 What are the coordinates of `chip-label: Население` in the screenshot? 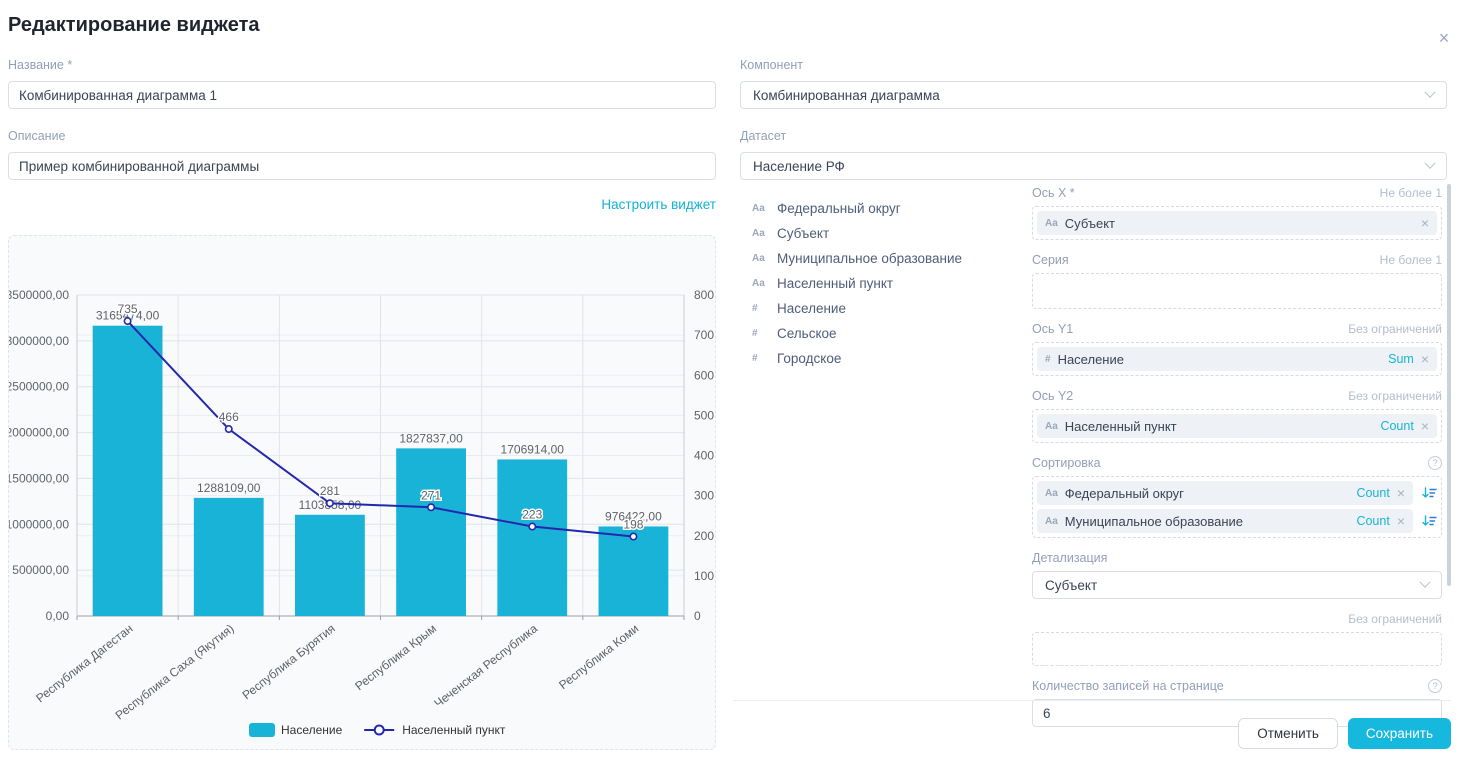 It's located at (1090, 359).